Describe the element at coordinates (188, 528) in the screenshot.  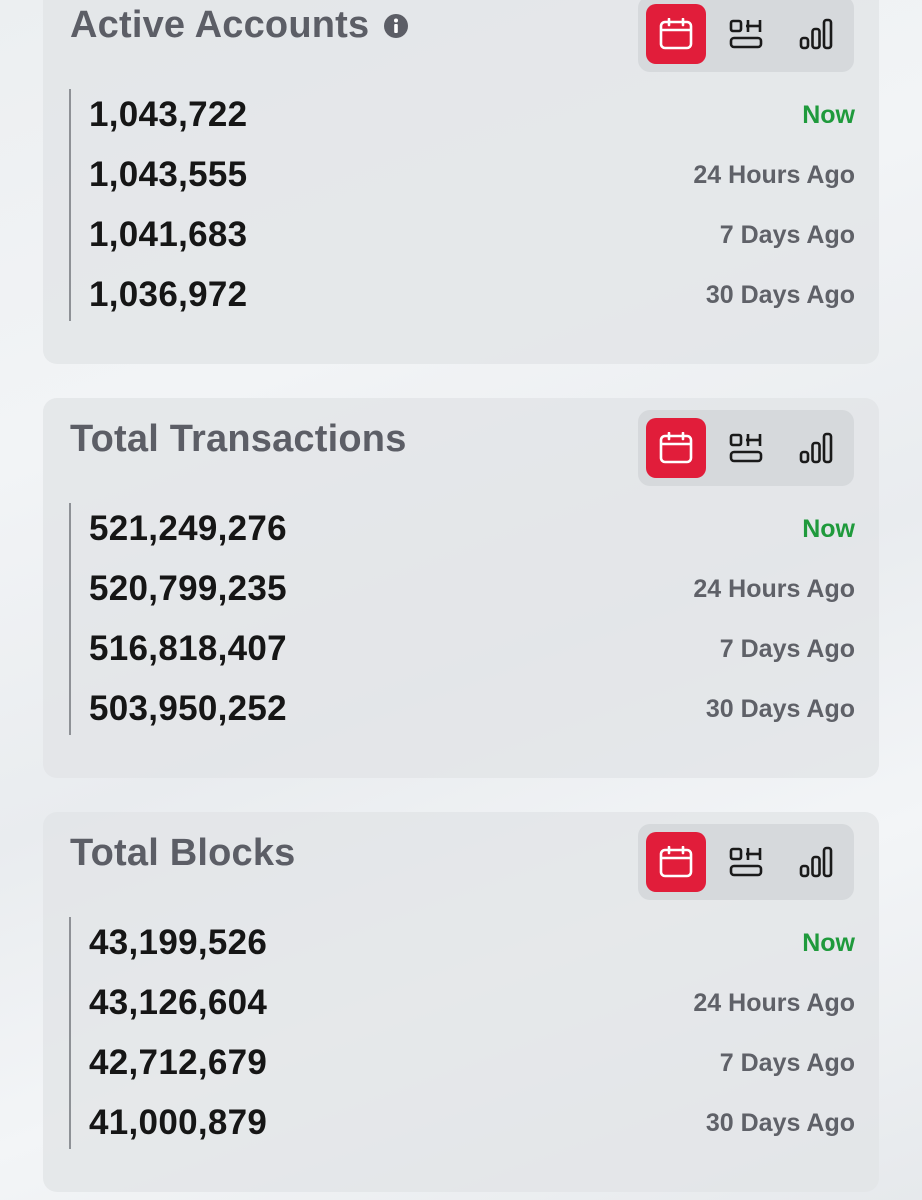
I see `stat-value: 521,249,276` at that location.